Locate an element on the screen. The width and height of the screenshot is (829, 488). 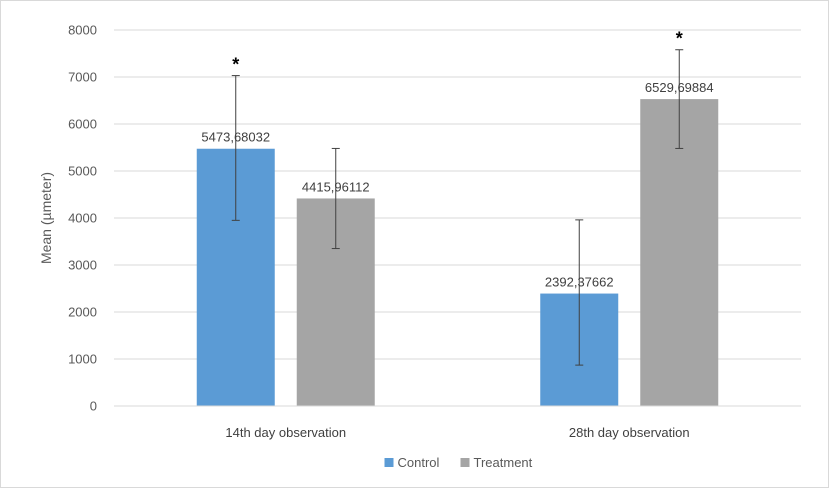
y-tick-label: 8000 is located at coordinates (82, 30).